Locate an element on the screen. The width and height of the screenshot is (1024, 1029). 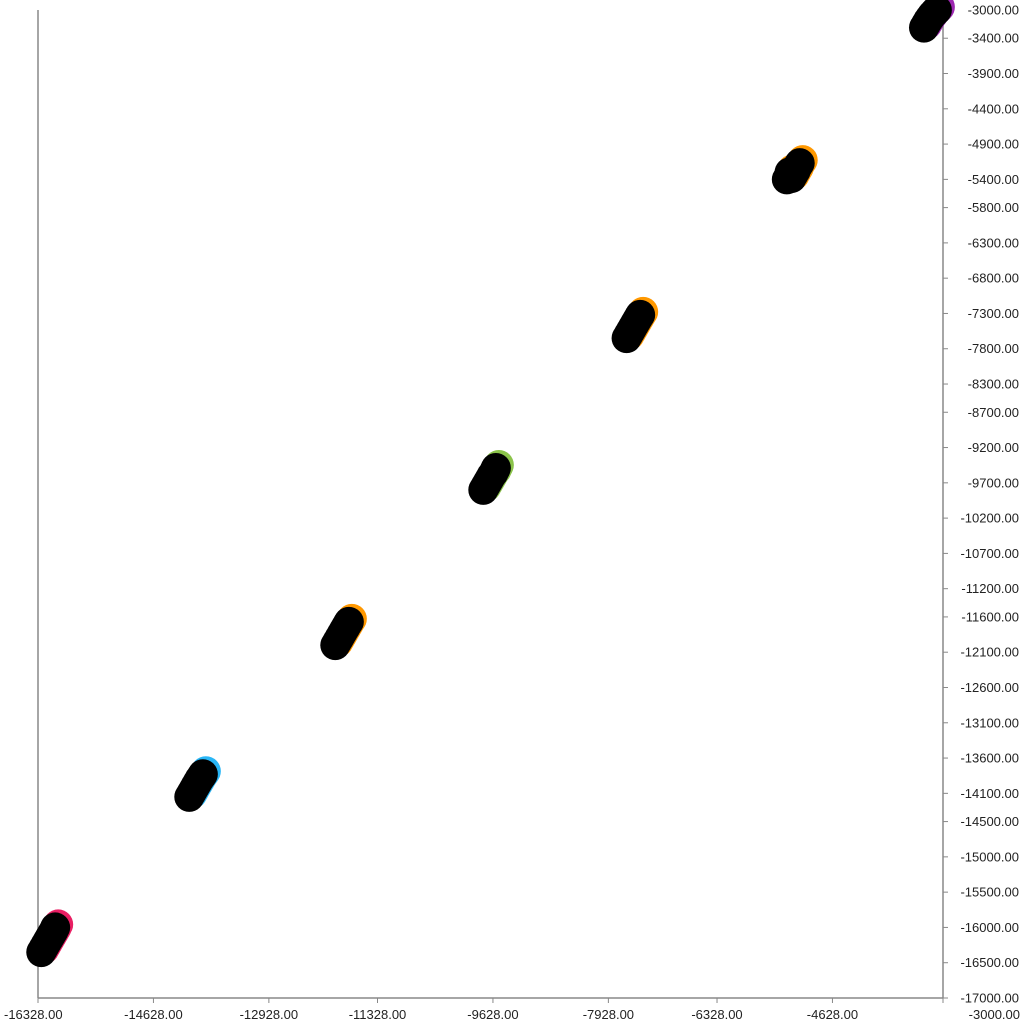
y-tick-label: -13100.00 is located at coordinates (989, 722).